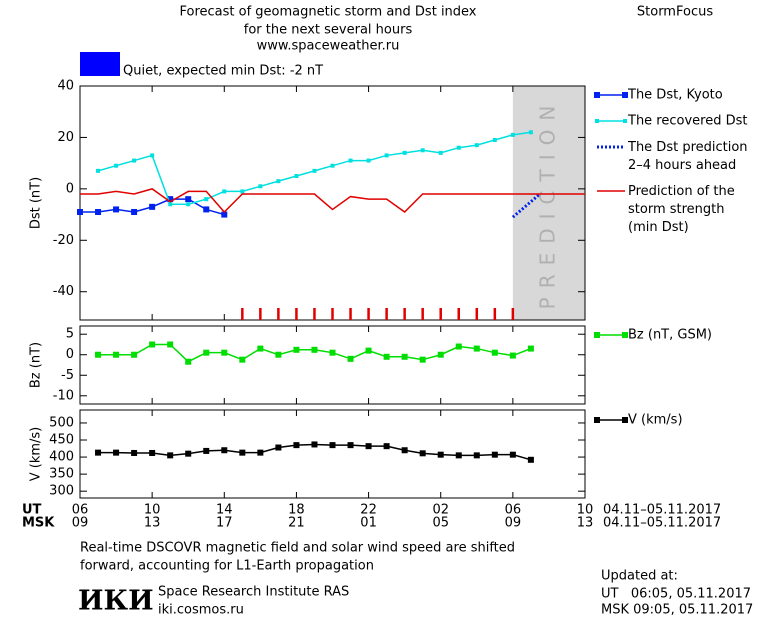 Image resolution: width=760 pixels, height=620 pixels. Describe the element at coordinates (61, 491) in the screenshot. I see `y-tick-label: 300` at that location.